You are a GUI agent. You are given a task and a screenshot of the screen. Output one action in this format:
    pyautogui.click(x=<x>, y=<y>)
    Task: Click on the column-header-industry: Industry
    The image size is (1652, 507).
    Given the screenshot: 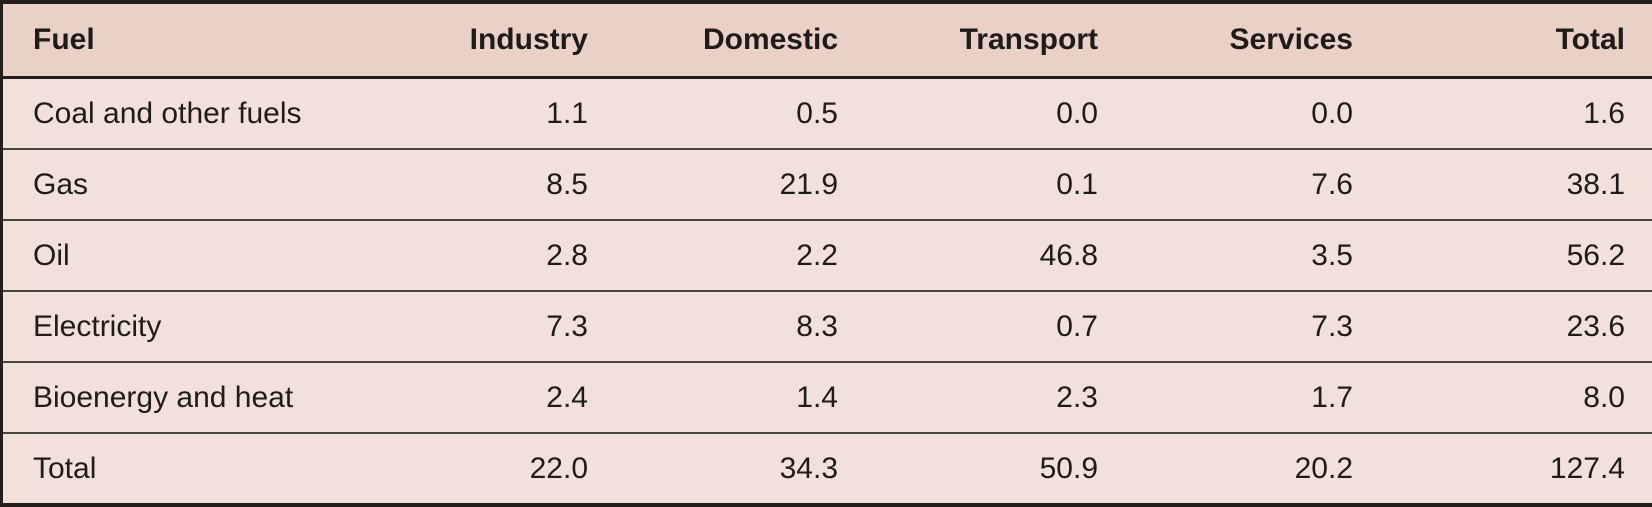 What is the action you would take?
    pyautogui.click(x=530, y=41)
    